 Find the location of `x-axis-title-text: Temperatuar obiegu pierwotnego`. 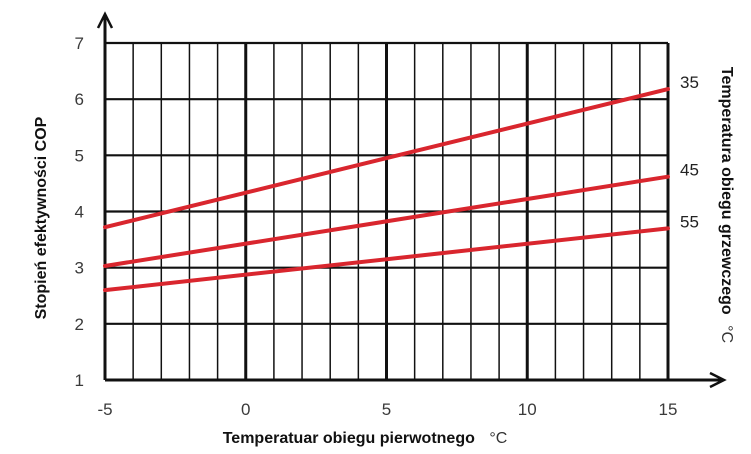

x-axis-title-text: Temperatuar obiegu pierwotnego is located at coordinates (349, 438).